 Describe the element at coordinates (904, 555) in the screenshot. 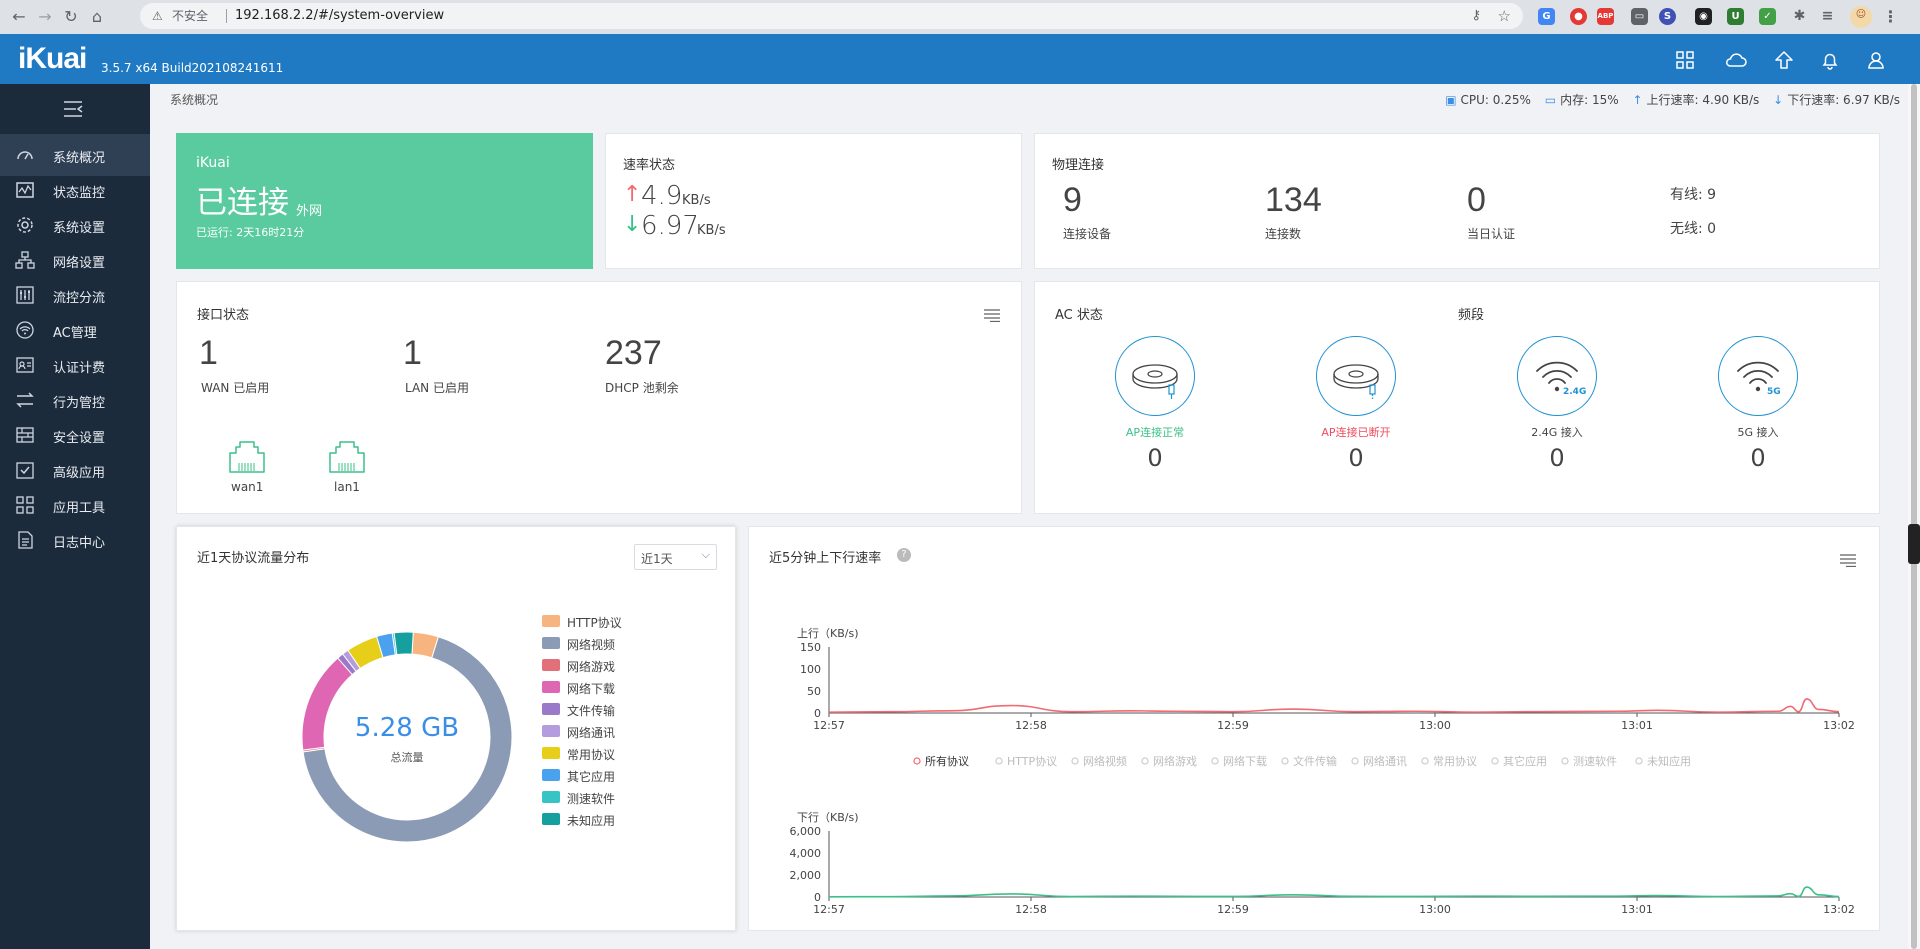

I see `help-icon: ?` at that location.